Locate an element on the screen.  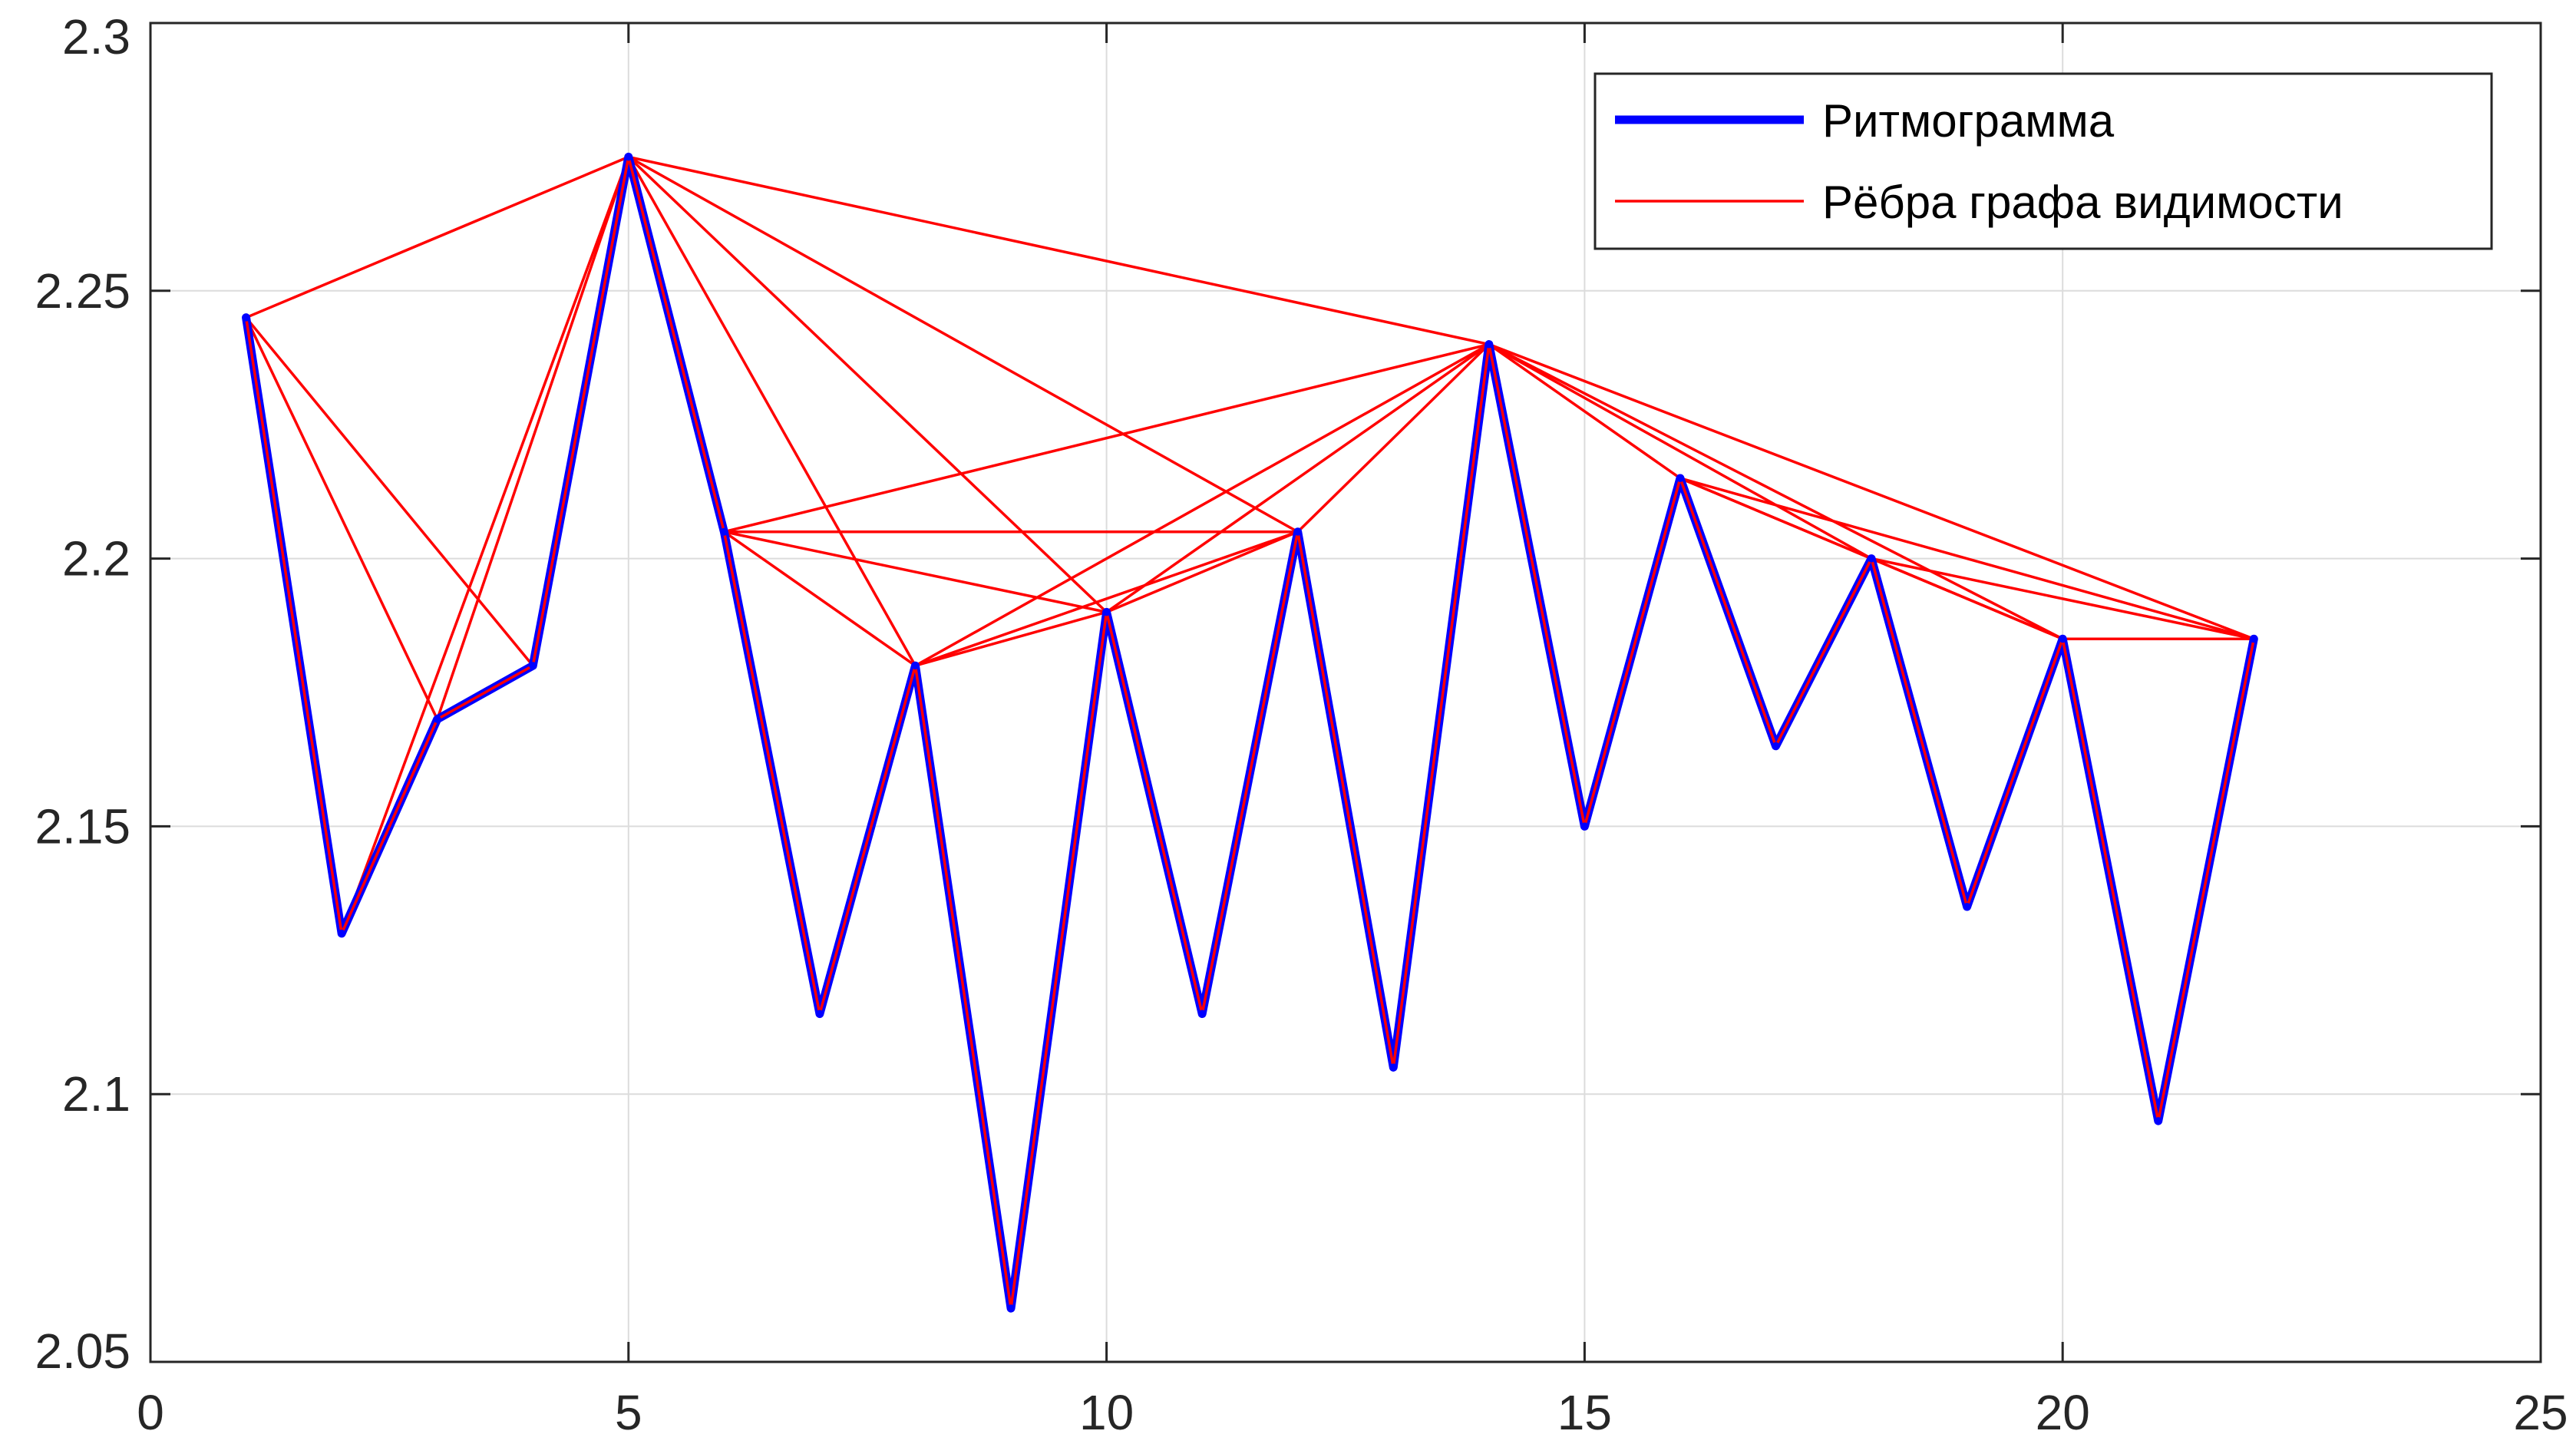
x-tick-label: 10 is located at coordinates (1106, 1412).